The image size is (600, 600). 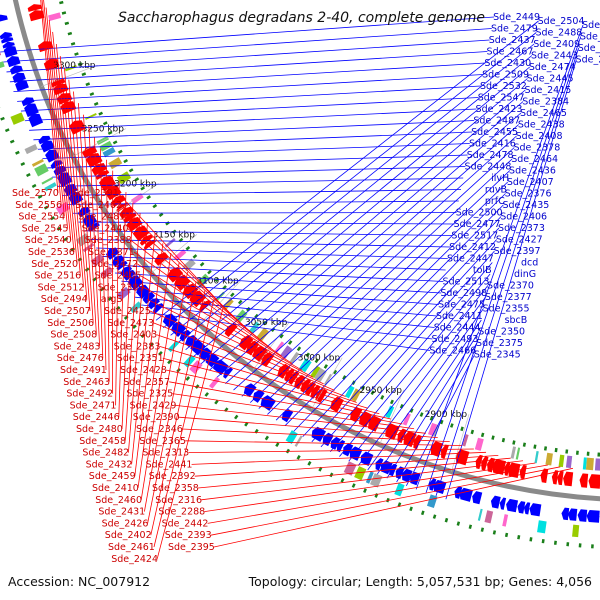 What do you see at coordinates (539, 136) in the screenshot?
I see `gene-label-forward: Sde_2408` at bounding box center [539, 136].